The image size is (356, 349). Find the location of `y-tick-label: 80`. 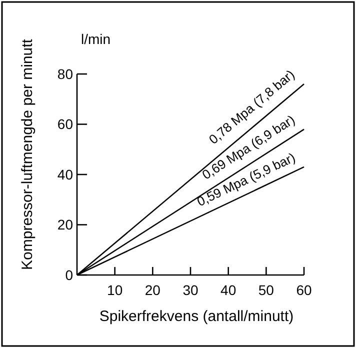

y-tick-label: 80 is located at coordinates (65, 74).